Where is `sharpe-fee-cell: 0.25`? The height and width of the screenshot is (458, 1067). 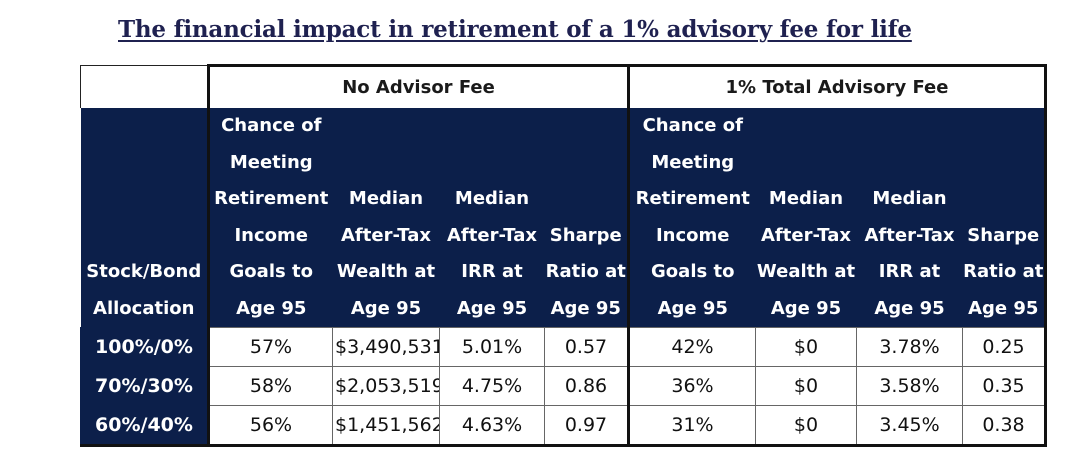
sharpe-fee-cell: 0.25 is located at coordinates (1004, 347).